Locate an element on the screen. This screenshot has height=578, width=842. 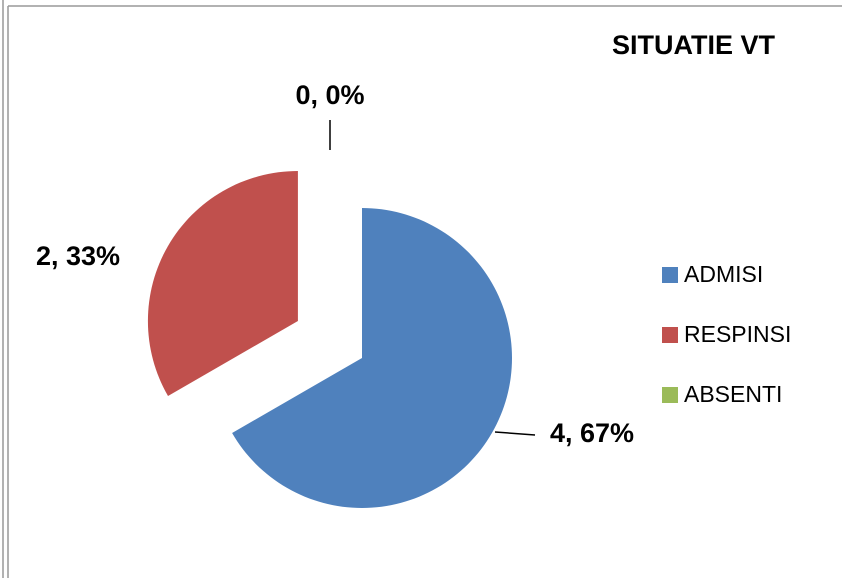
data-label: 0, 0% is located at coordinates (329, 95).